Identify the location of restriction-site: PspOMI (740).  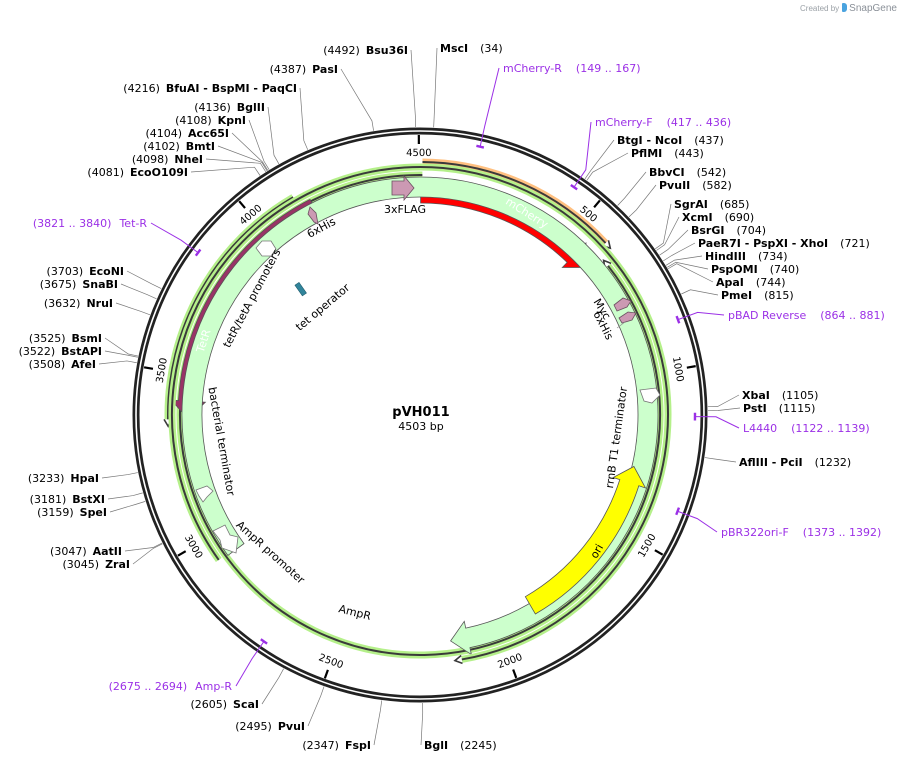
(755, 269).